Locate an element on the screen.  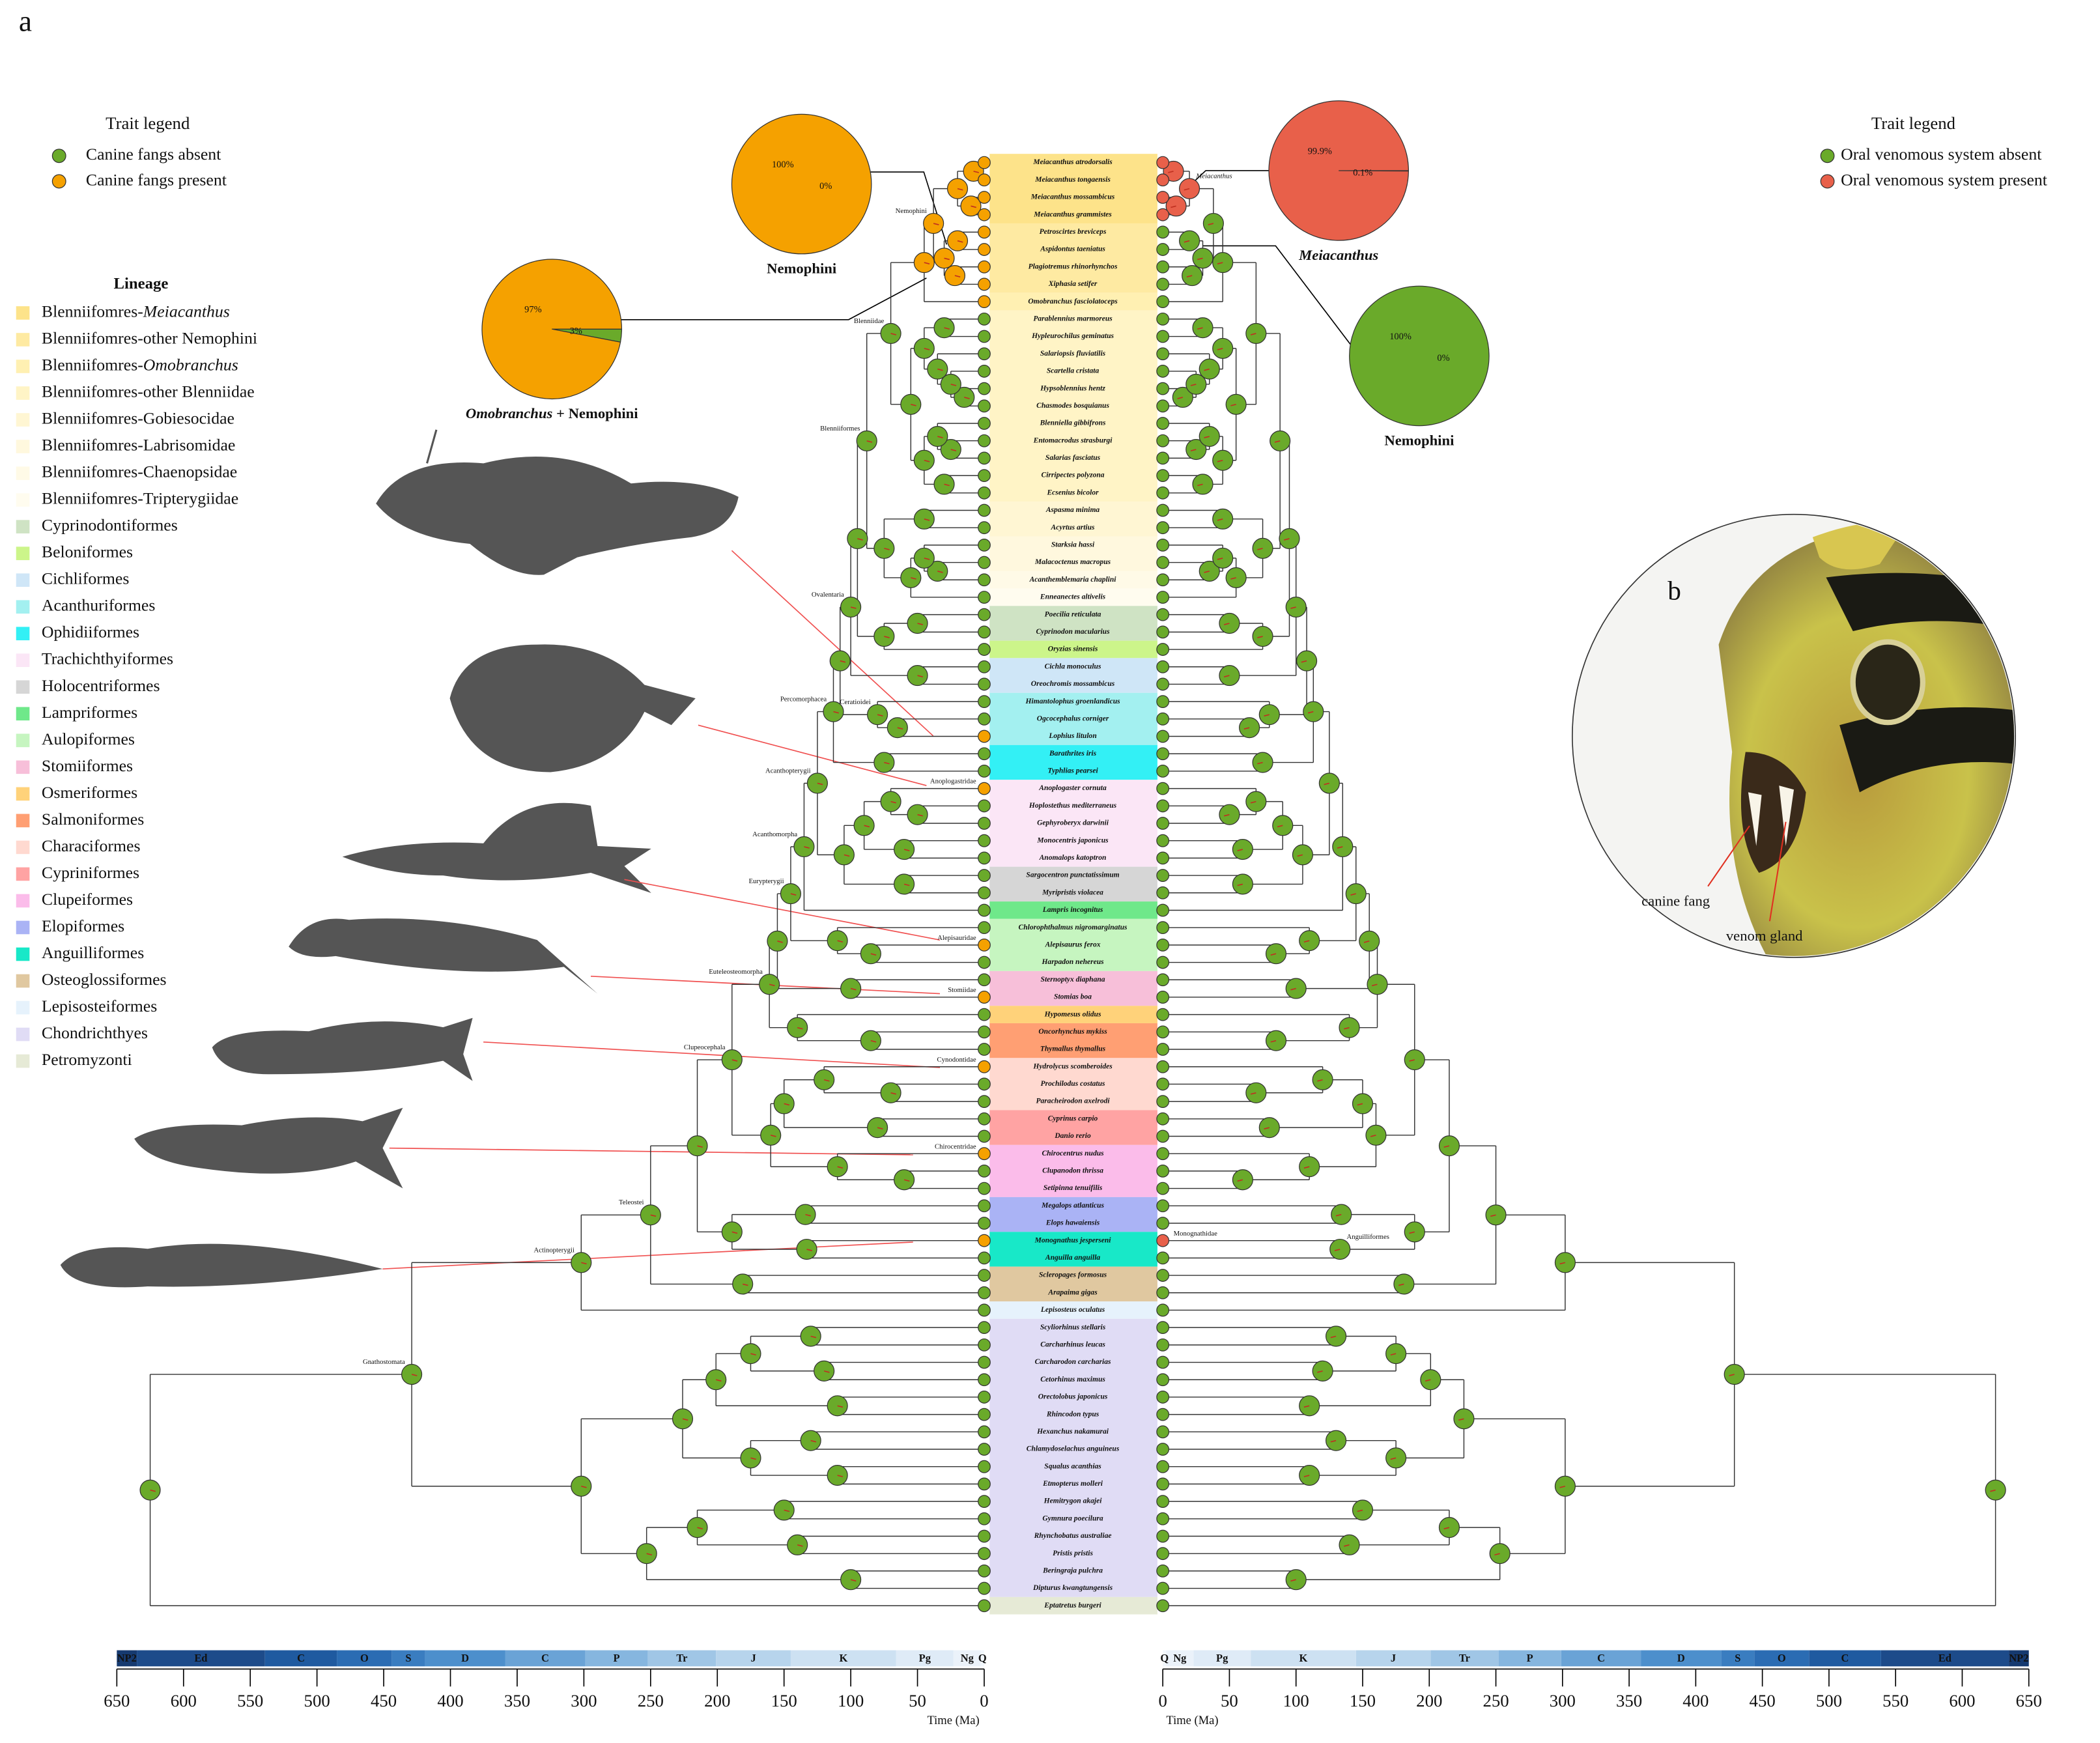
period-label: Tr is located at coordinates (1464, 1658).